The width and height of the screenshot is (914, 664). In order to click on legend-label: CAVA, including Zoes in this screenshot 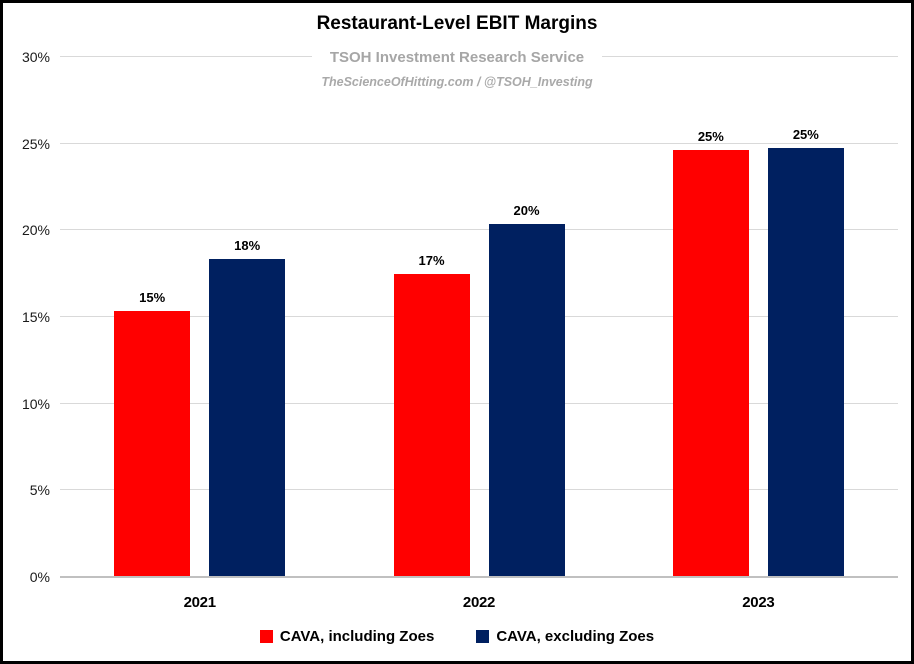, I will do `click(357, 636)`.